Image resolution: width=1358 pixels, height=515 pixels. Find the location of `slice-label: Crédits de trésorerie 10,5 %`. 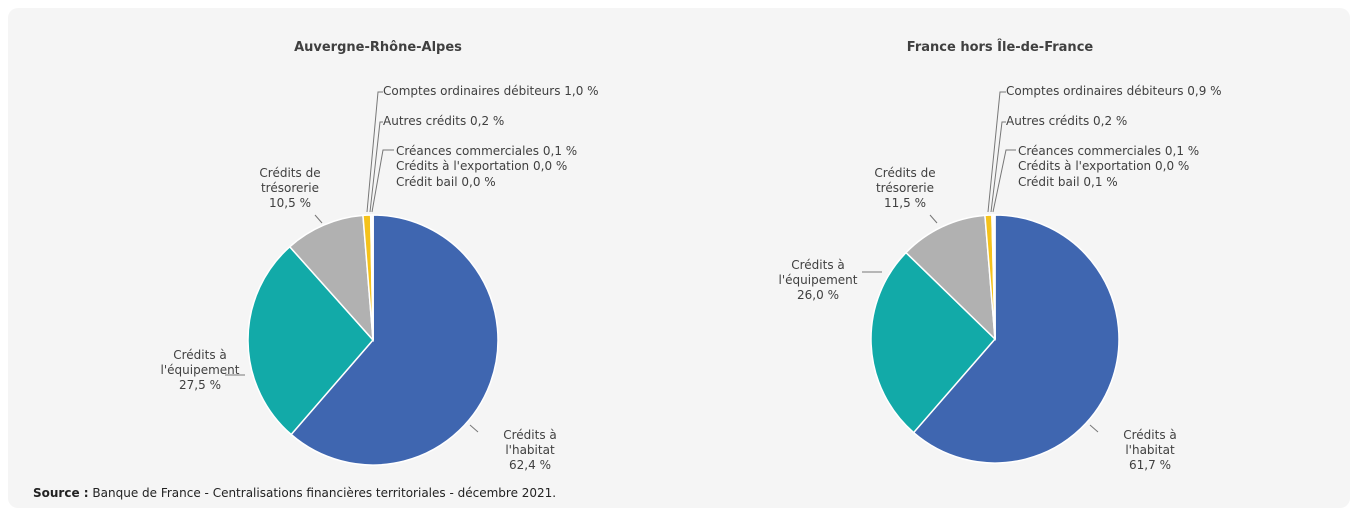

slice-label: Crédits de trésorerie 10,5 % is located at coordinates (290, 188).